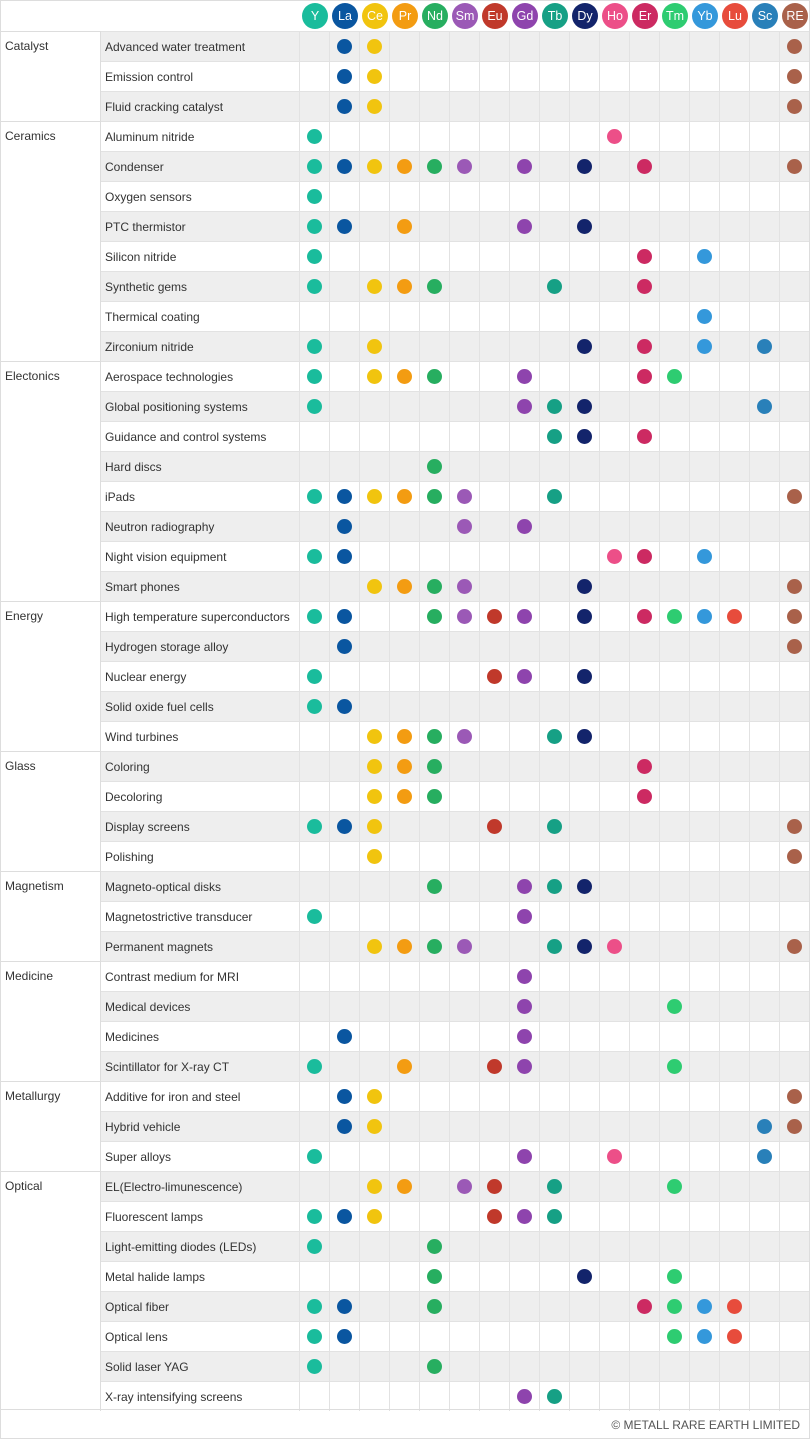 The image size is (810, 1439). I want to click on dot-re, so click(794, 856).